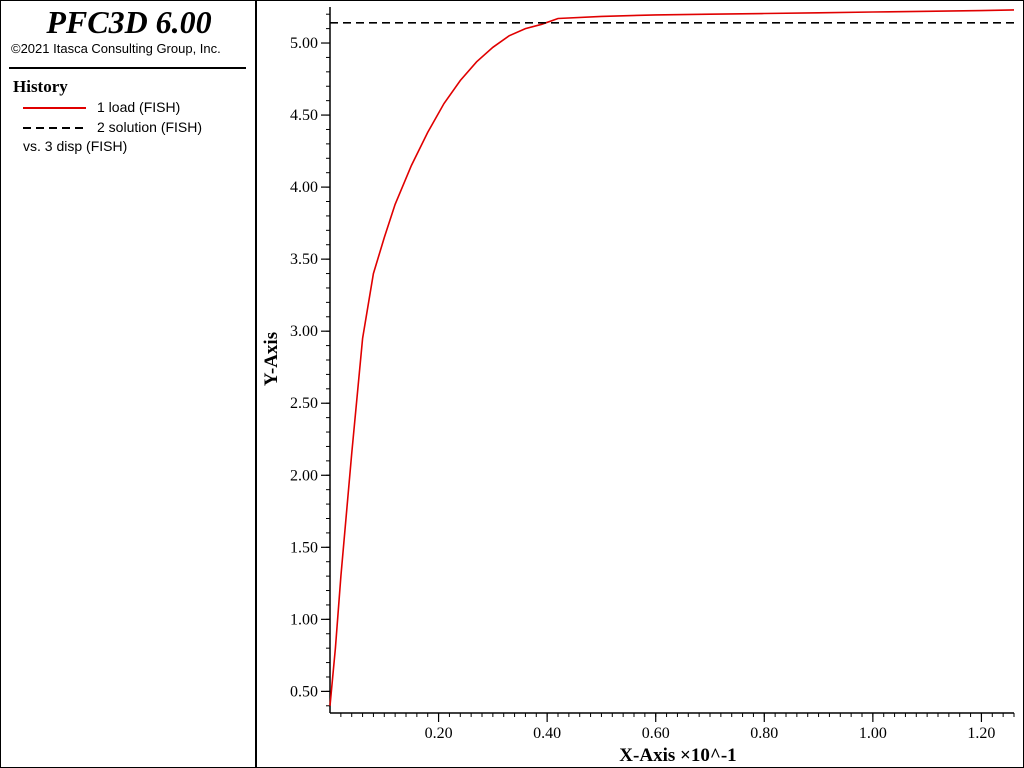 The height and width of the screenshot is (768, 1024). Describe the element at coordinates (439, 733) in the screenshot. I see `x-tick-label: 0.20` at that location.